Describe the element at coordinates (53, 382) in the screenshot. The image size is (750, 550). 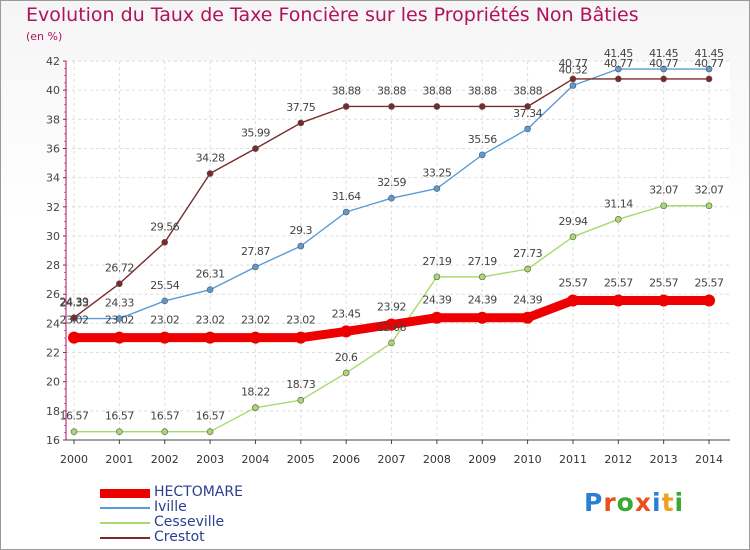
I see `y-tick-label: 20` at that location.